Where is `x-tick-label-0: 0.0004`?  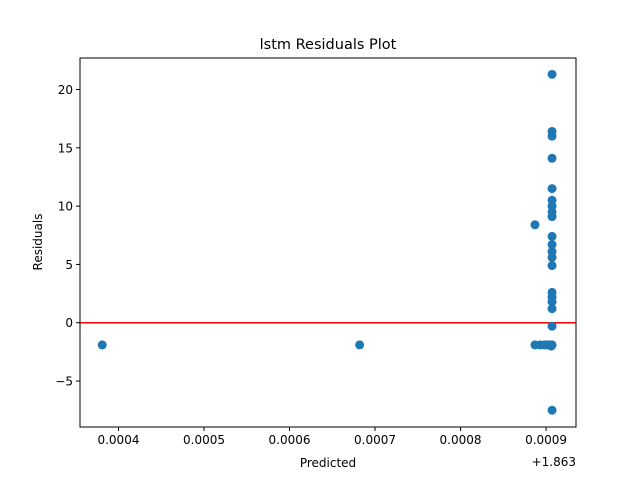
x-tick-label-0: 0.0004 is located at coordinates (118, 440).